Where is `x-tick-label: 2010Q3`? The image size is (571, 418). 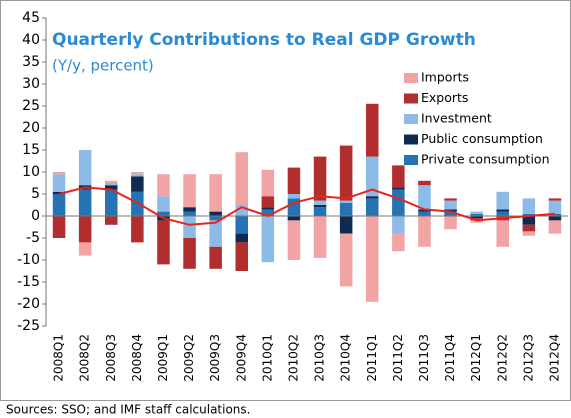
x-tick-label: 2010Q3 is located at coordinates (320, 358).